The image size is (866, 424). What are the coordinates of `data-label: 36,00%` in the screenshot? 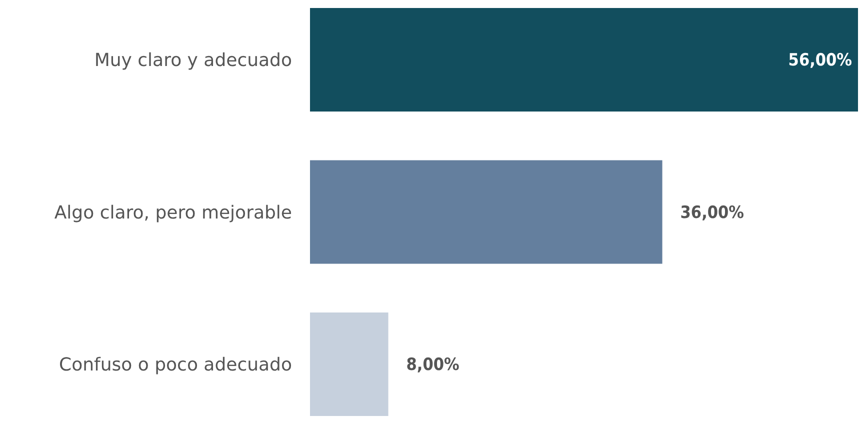 It's located at (712, 212).